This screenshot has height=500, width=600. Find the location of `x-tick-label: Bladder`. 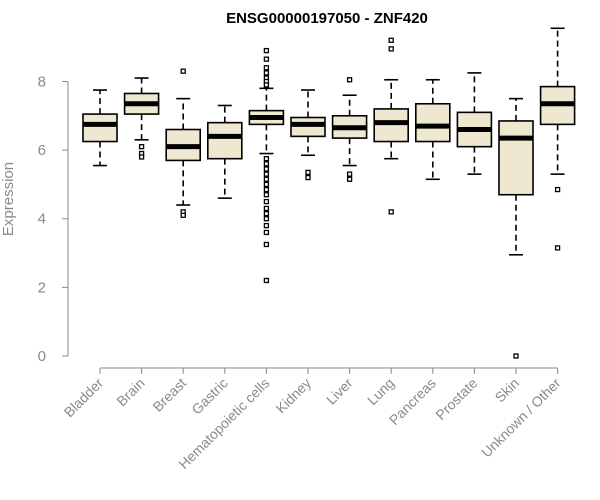

x-tick-label: Bladder is located at coordinates (84, 398).